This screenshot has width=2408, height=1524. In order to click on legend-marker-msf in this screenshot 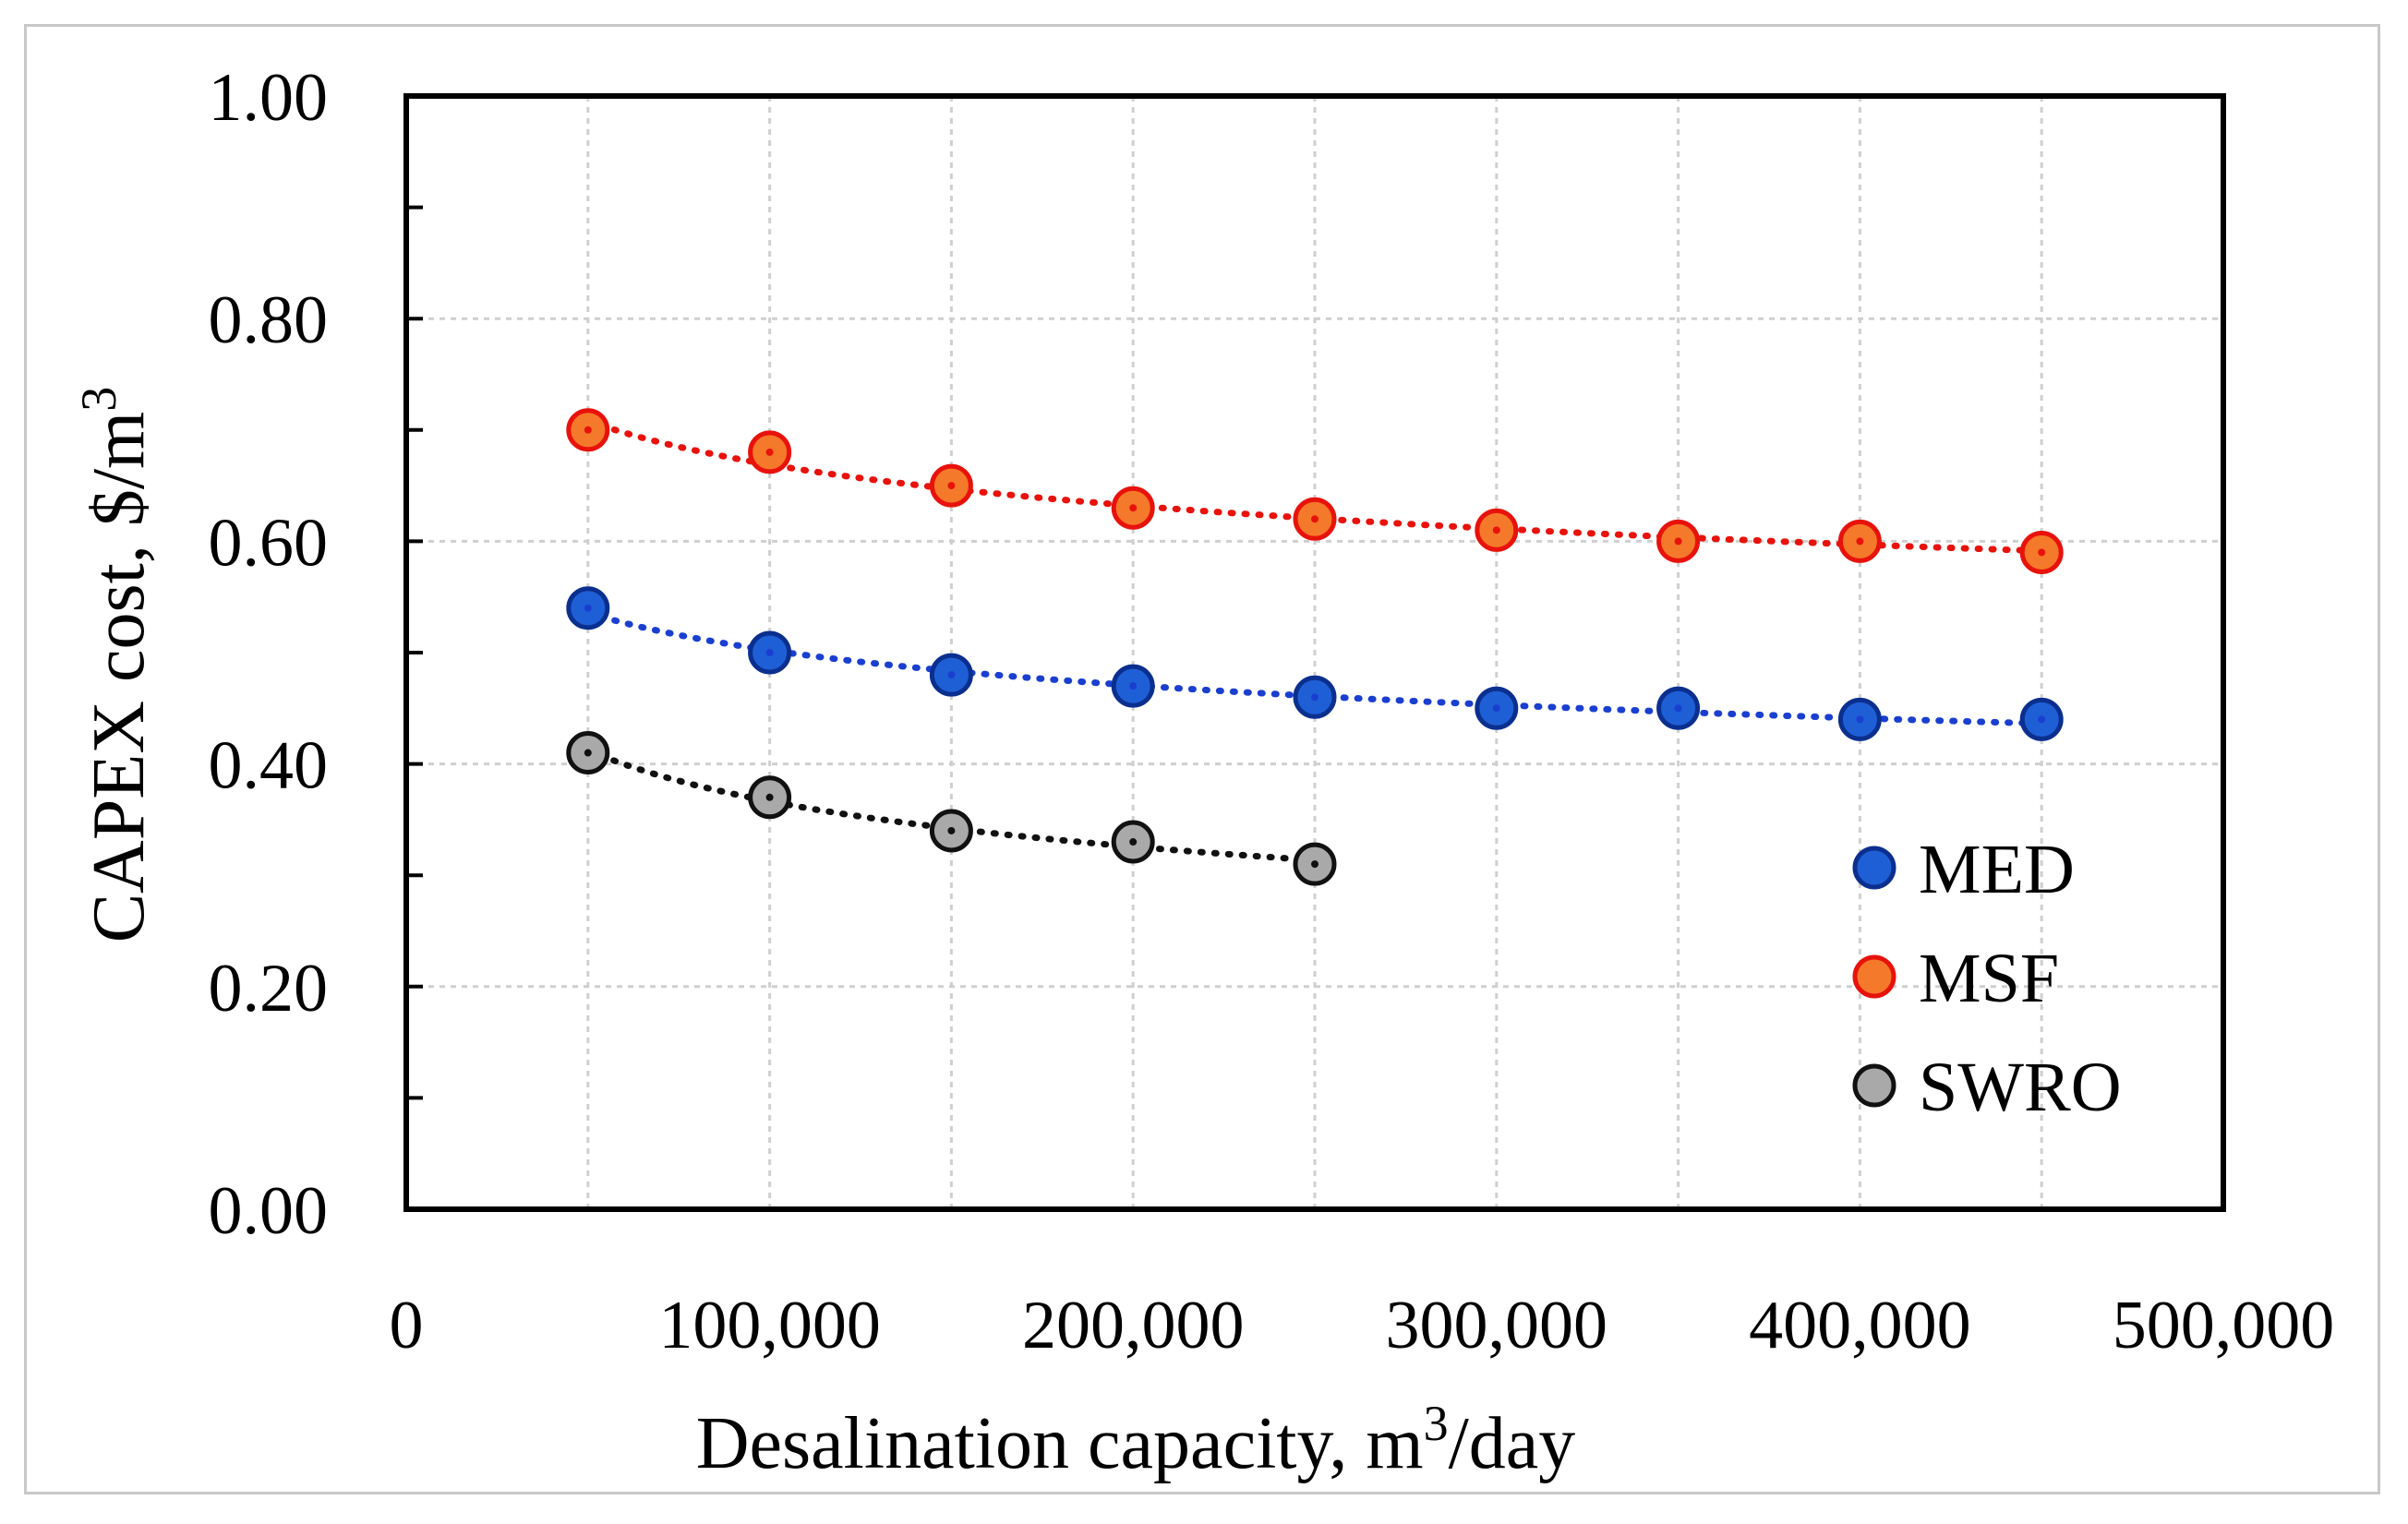, I will do `click(1874, 976)`.